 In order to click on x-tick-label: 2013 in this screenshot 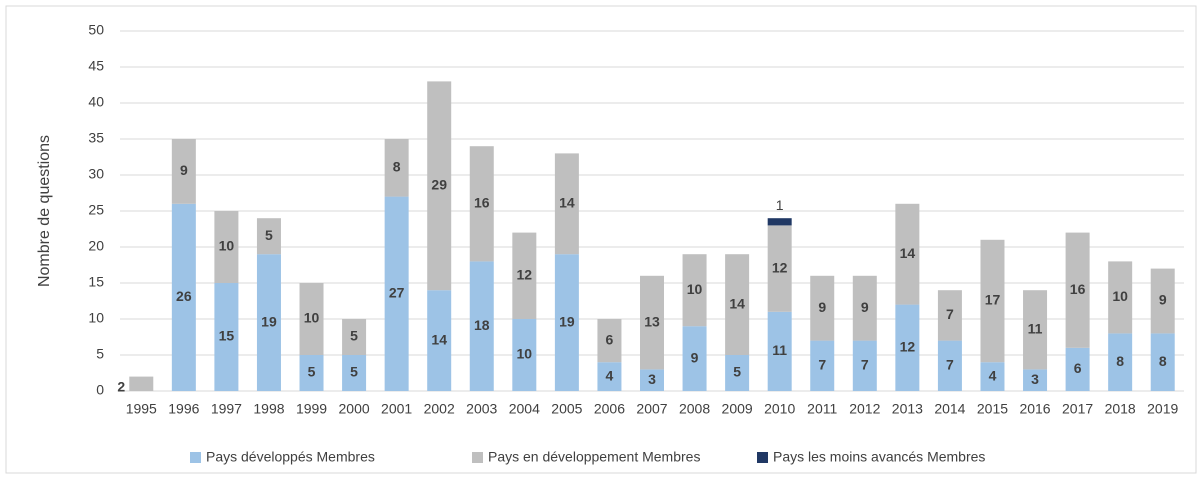, I will do `click(907, 409)`.